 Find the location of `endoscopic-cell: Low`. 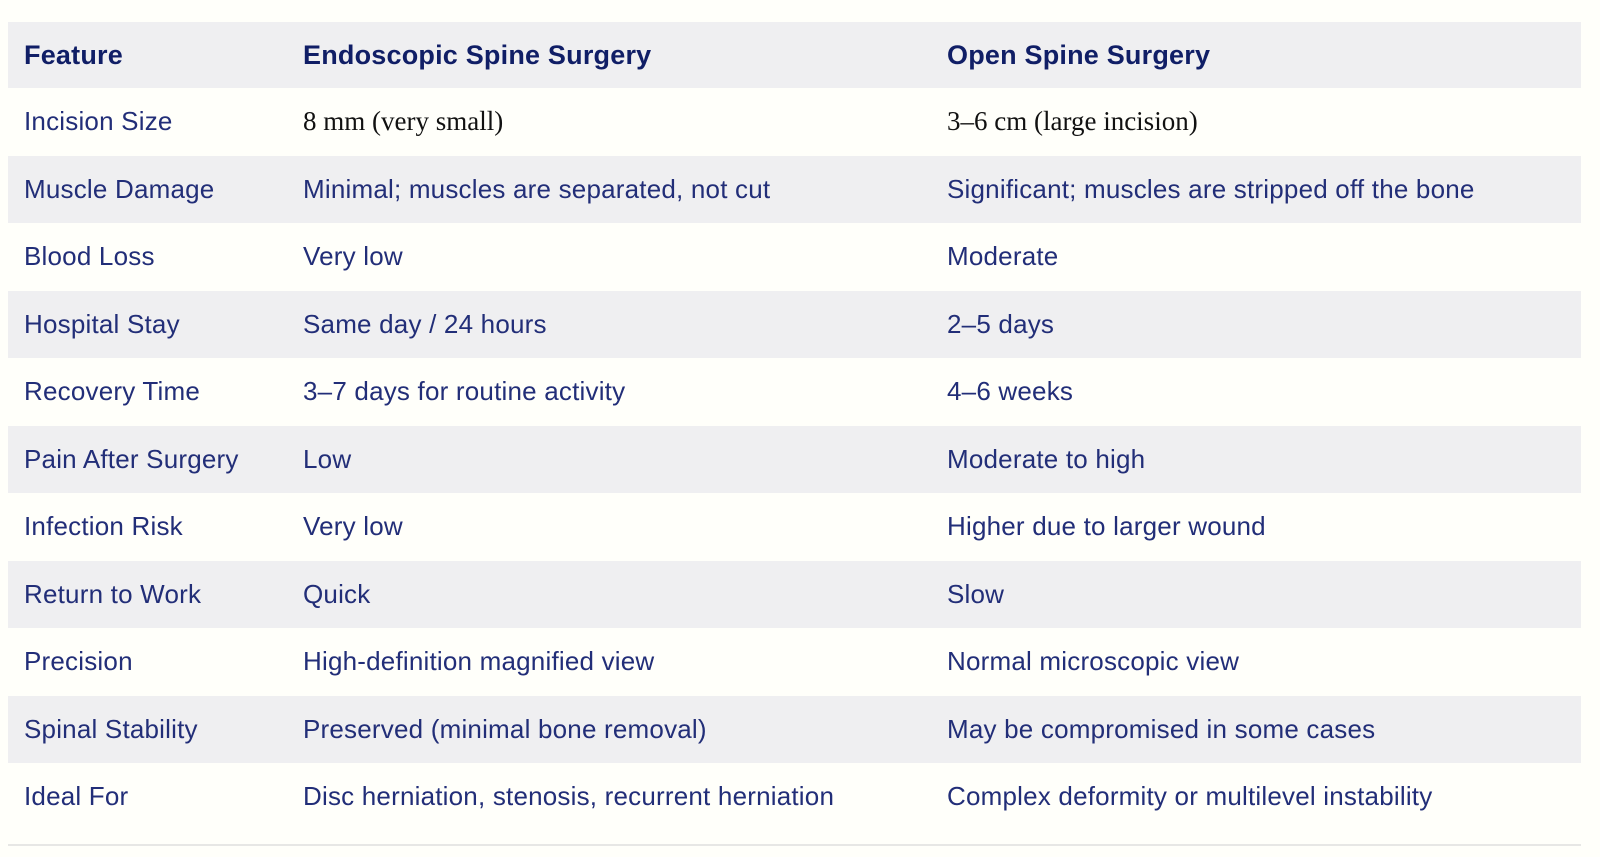

endoscopic-cell: Low is located at coordinates (327, 458).